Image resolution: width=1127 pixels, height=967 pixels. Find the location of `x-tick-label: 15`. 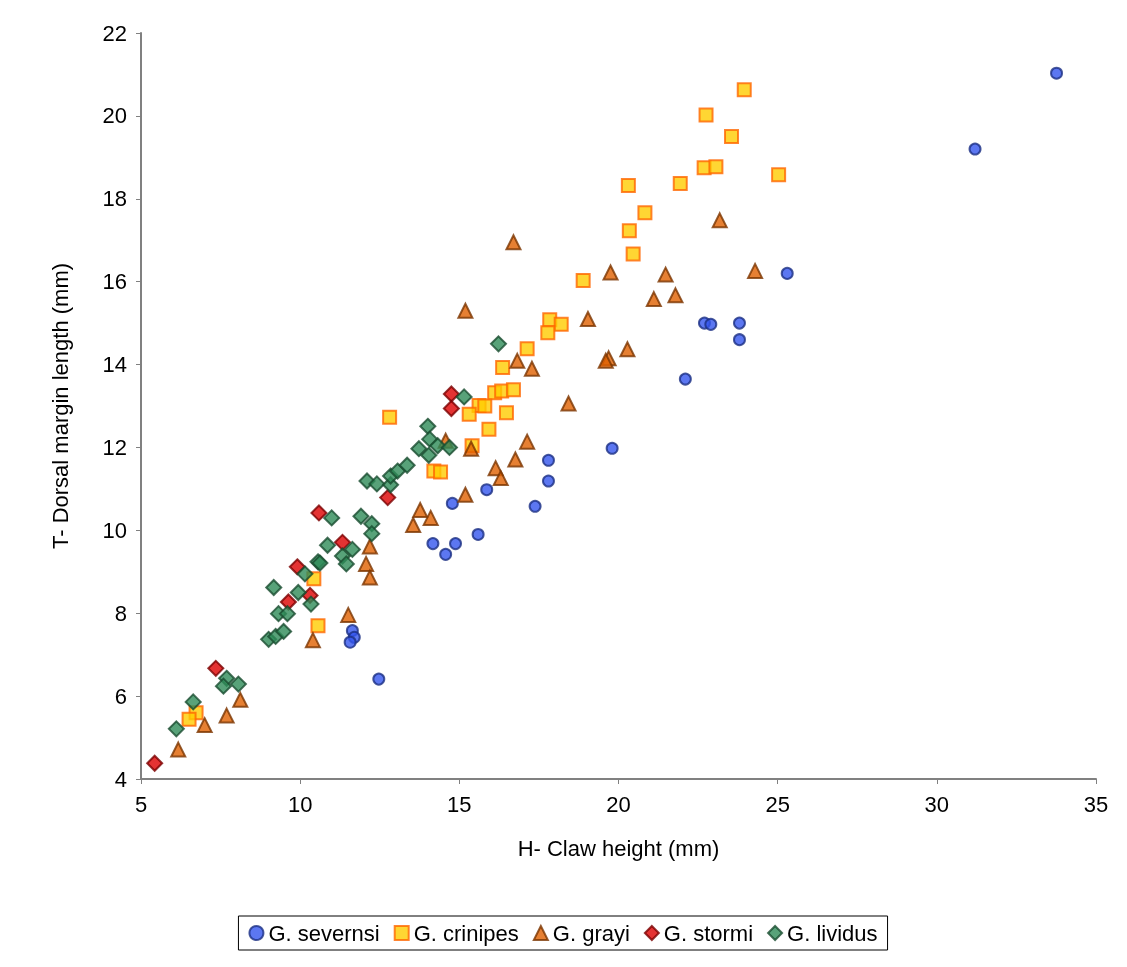

x-tick-label: 15 is located at coordinates (459, 804).